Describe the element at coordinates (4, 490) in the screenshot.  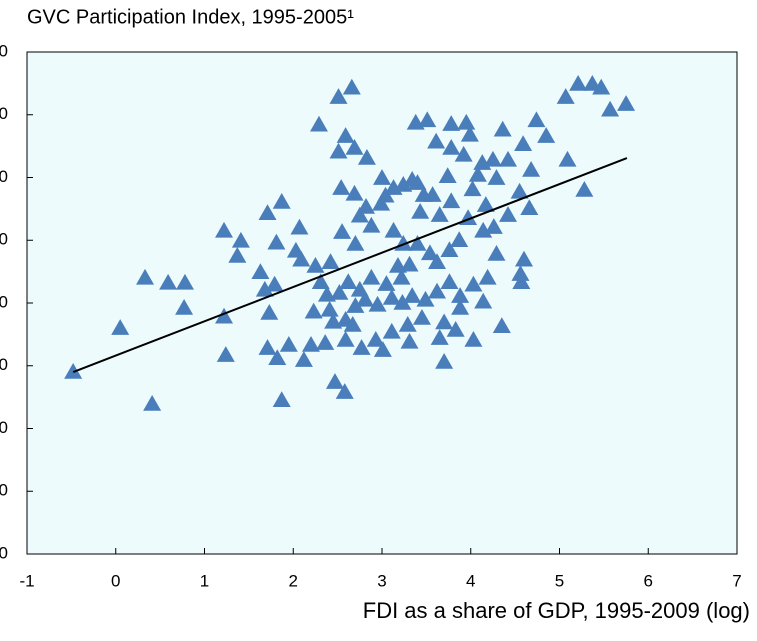
I see `y-tick-label: 10` at that location.